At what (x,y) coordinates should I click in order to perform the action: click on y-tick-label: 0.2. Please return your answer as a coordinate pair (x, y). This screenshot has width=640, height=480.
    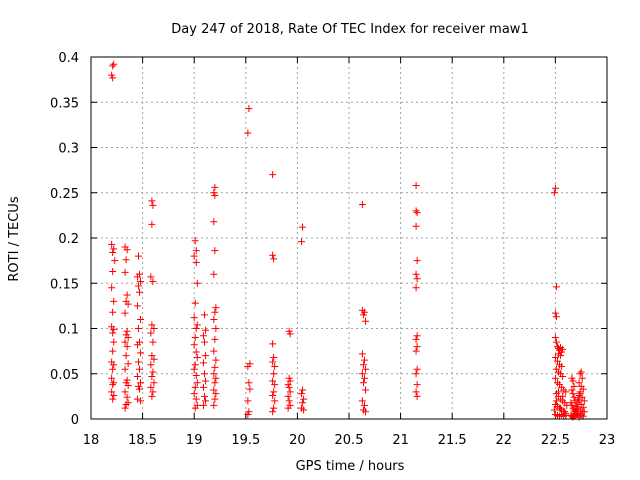
    Looking at the image, I should click on (68, 239).